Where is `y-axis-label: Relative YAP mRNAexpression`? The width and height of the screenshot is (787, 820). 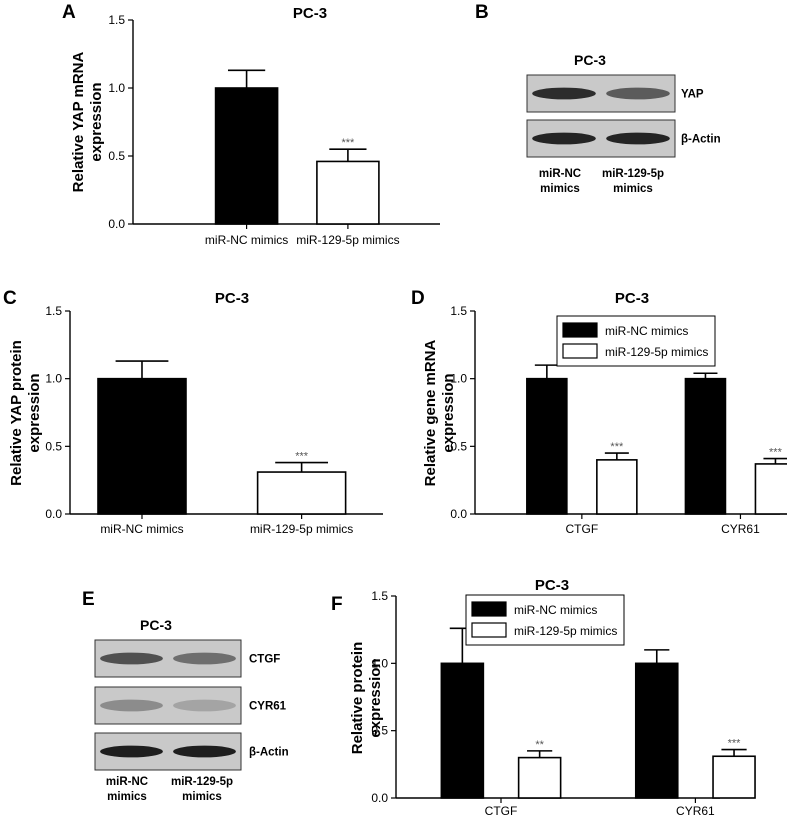
y-axis-label: Relative YAP mRNAexpression is located at coordinates (87, 122).